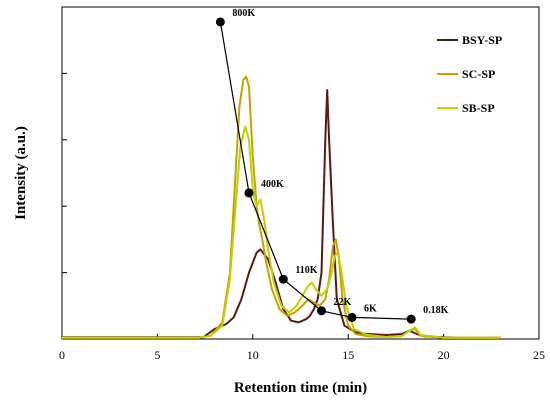 This screenshot has height=402, width=550. What do you see at coordinates (300, 388) in the screenshot?
I see `x-axis-title: Retention time (min)` at bounding box center [300, 388].